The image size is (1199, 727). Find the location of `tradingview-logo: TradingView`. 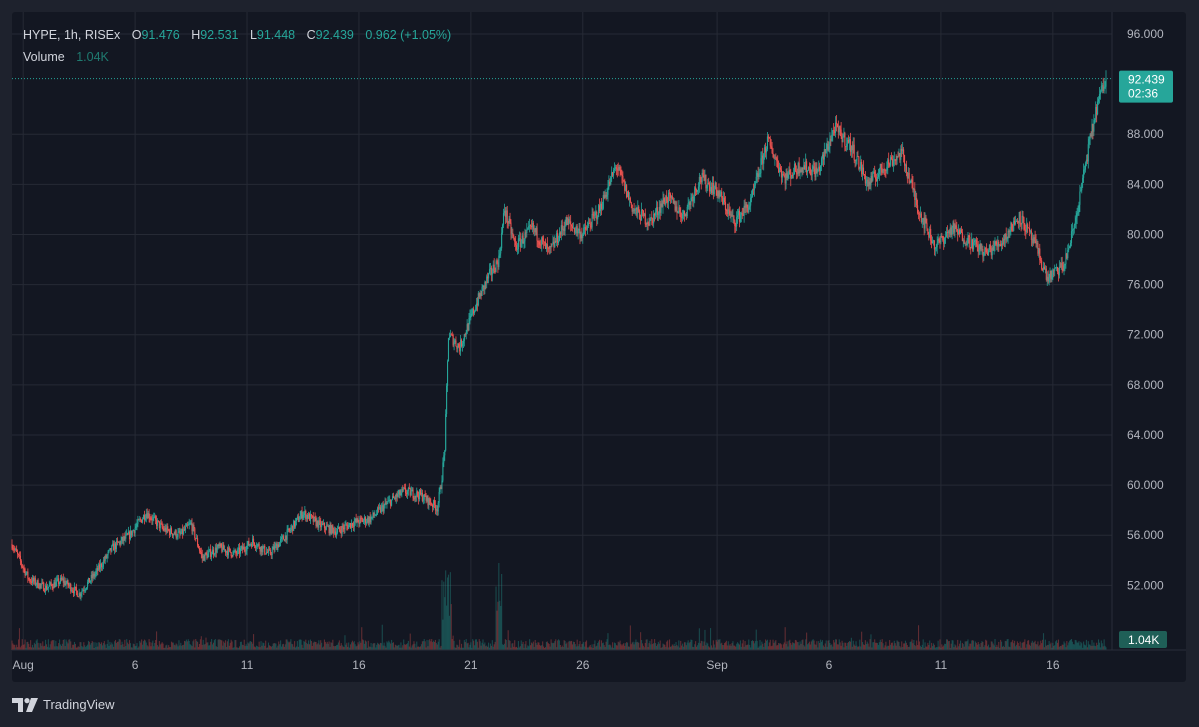

tradingview-logo: TradingView is located at coordinates (63, 704).